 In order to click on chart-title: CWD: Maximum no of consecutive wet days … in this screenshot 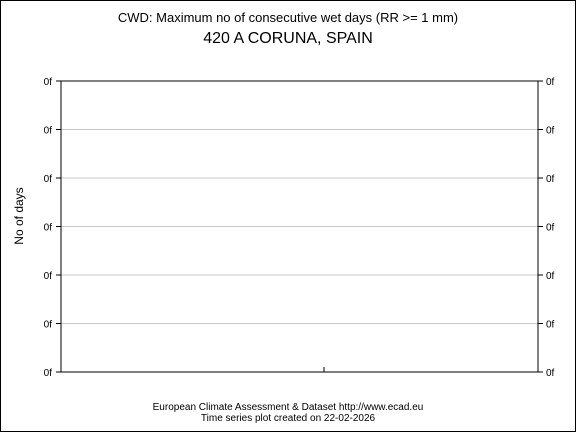, I will do `click(288, 17)`.